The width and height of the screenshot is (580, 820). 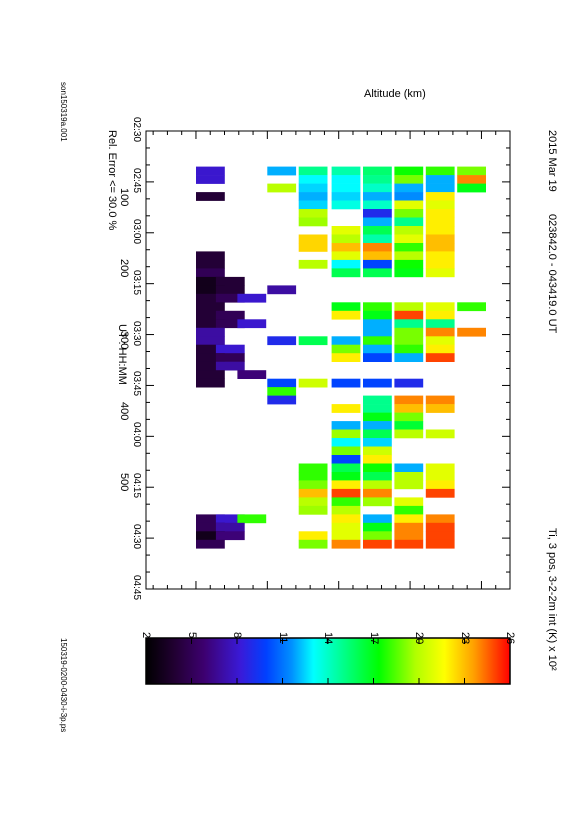 I want to click on colorbar-tick-label: 8, so click(x=237, y=635).